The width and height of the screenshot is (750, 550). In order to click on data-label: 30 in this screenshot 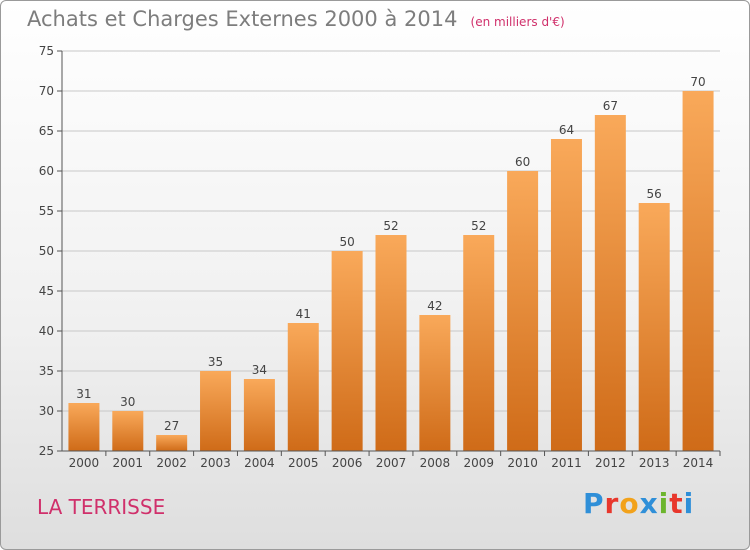, I will do `click(127, 402)`.